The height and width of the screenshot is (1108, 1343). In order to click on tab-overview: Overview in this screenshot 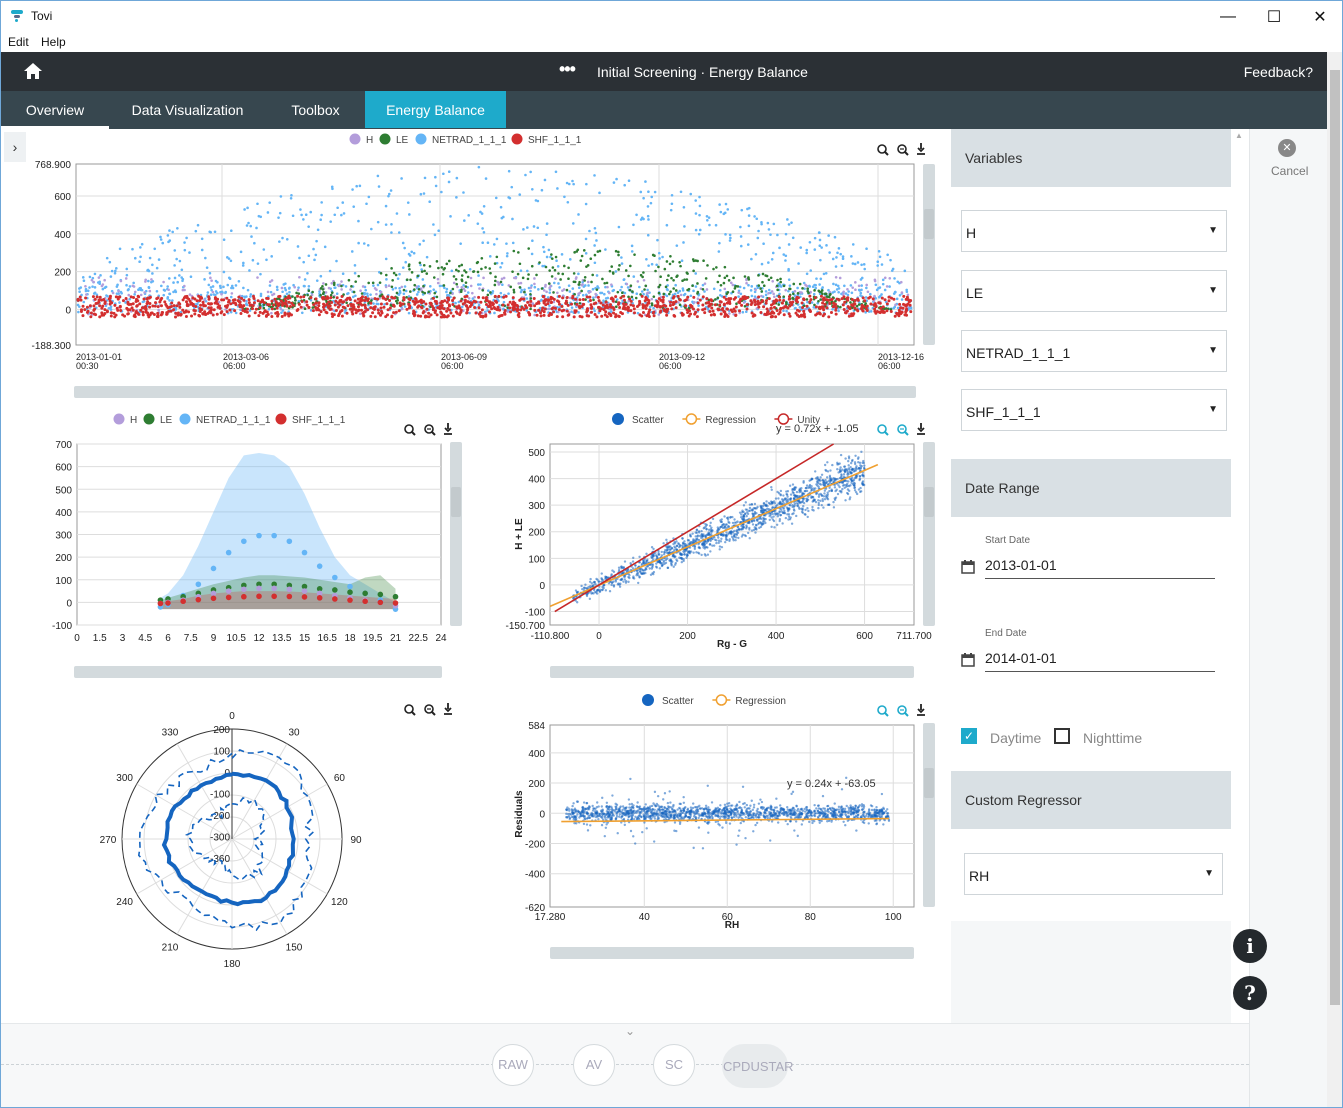, I will do `click(55, 110)`.